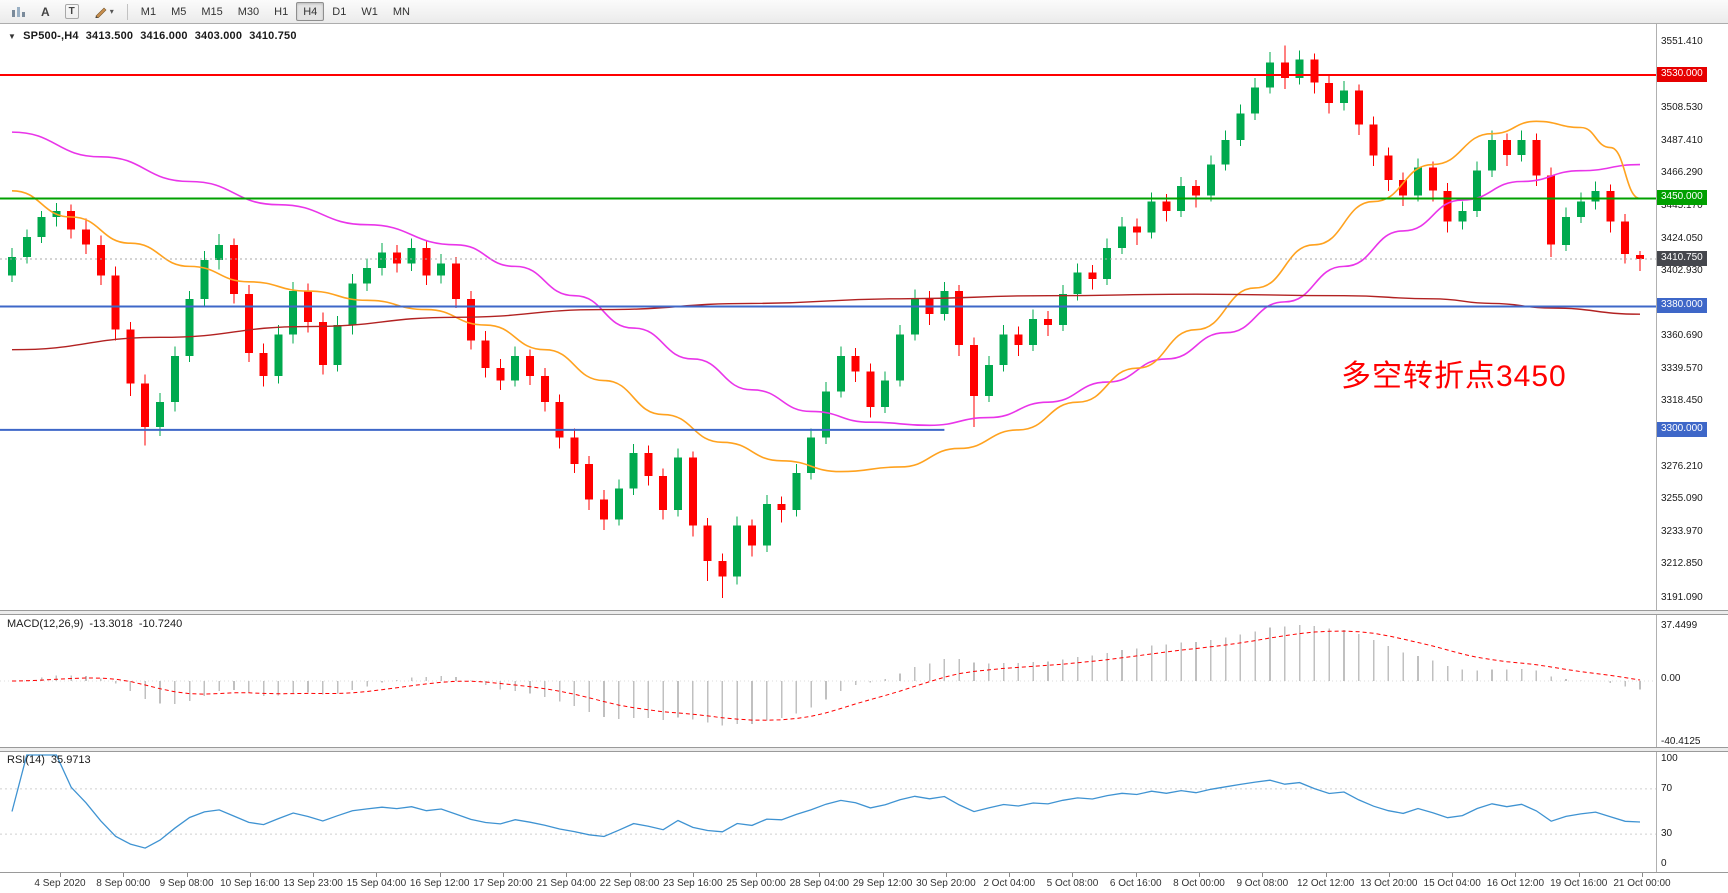 Image resolution: width=1728 pixels, height=893 pixels. What do you see at coordinates (826, 801) in the screenshot?
I see `rsi-line` at bounding box center [826, 801].